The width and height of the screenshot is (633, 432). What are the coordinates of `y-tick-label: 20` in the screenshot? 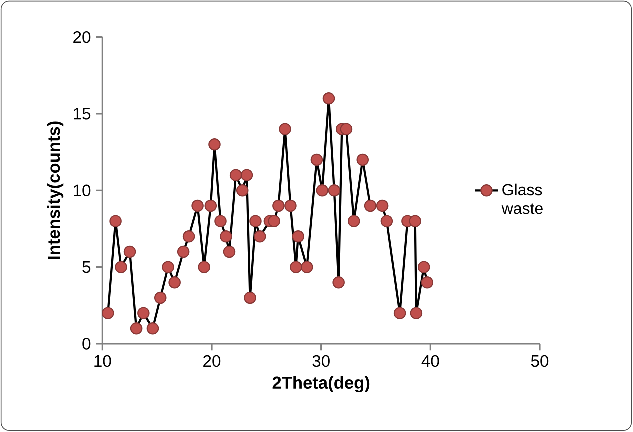 It's located at (82, 37).